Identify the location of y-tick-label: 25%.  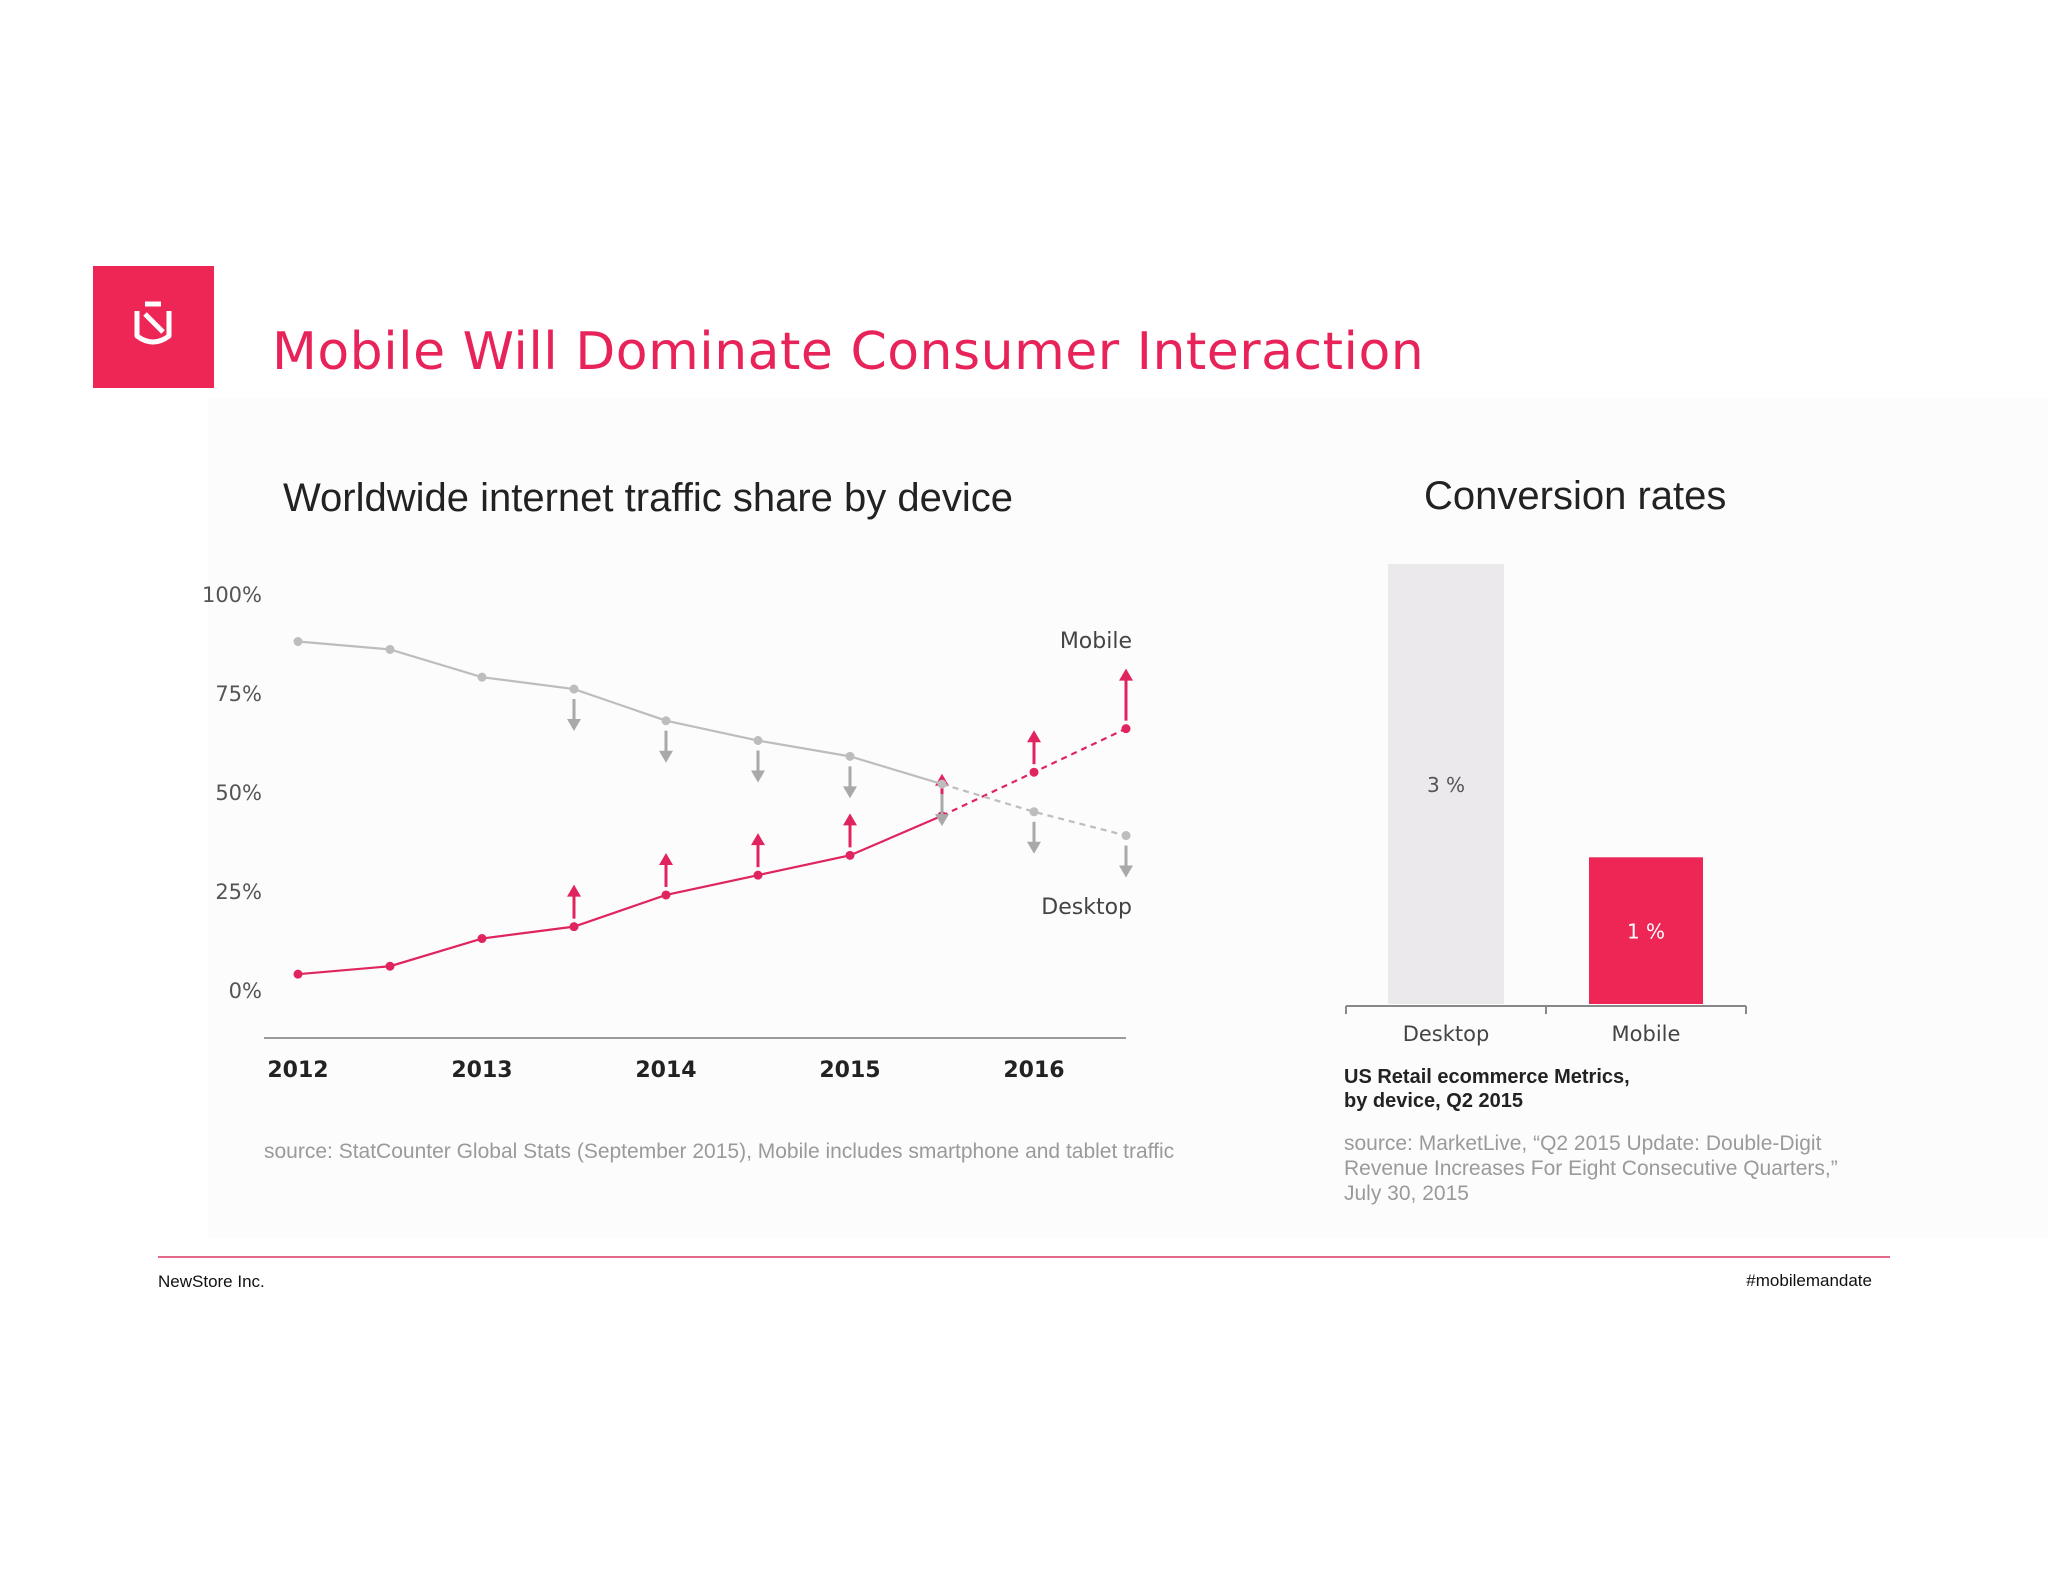
(238, 892).